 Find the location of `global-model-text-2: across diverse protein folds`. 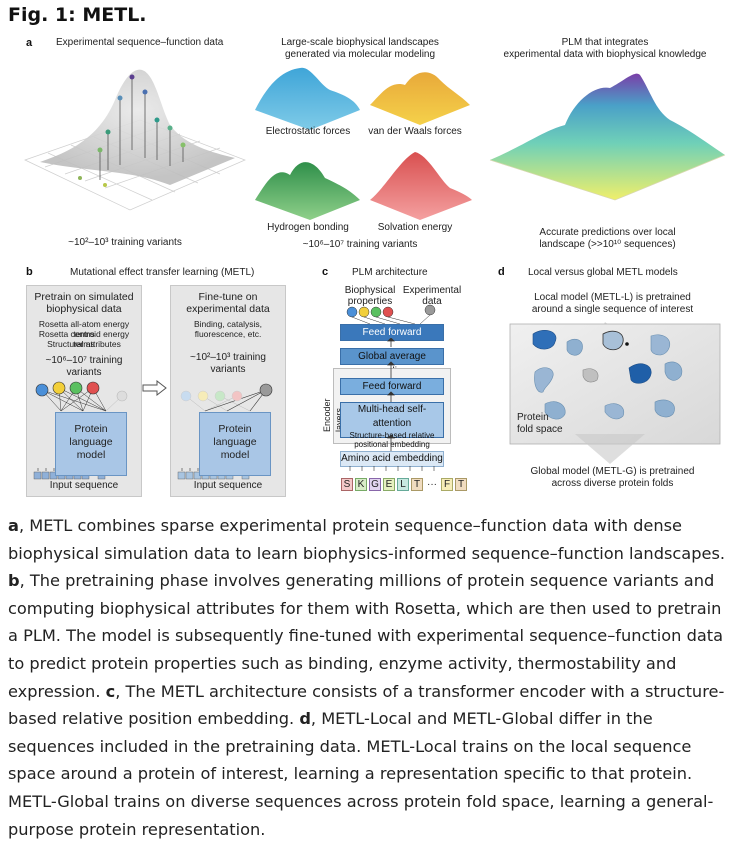

global-model-text-2: across diverse protein folds is located at coordinates (612, 483).